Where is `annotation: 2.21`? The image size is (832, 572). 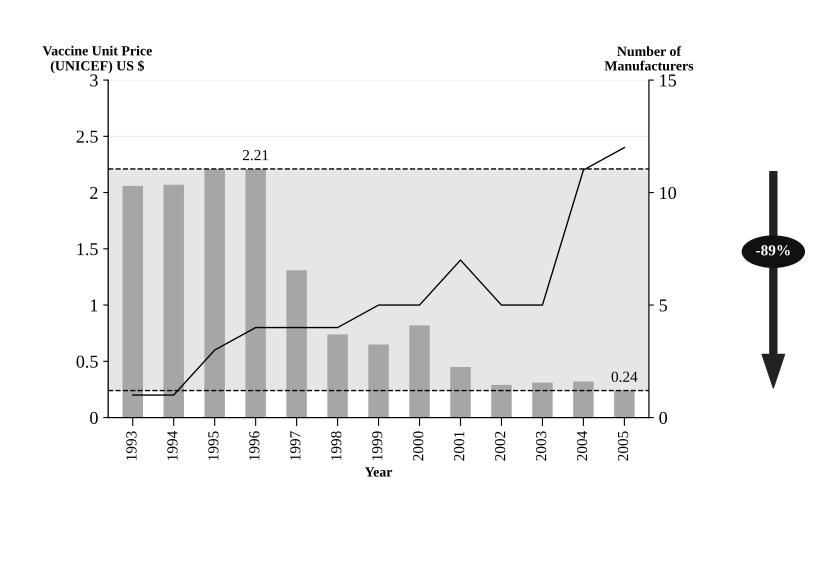
annotation: 2.21 is located at coordinates (255, 155).